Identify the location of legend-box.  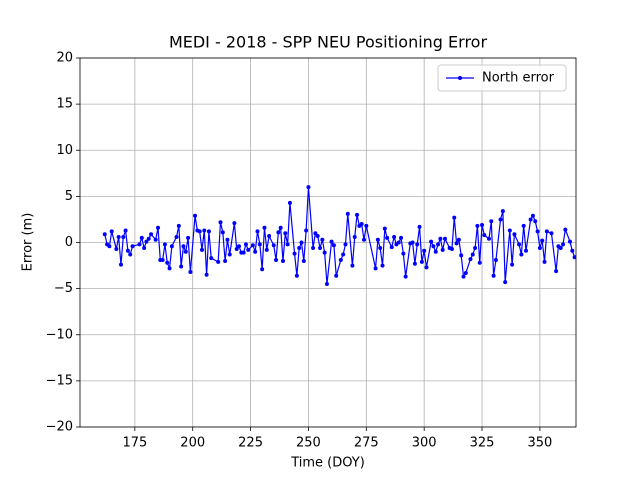
(502, 78).